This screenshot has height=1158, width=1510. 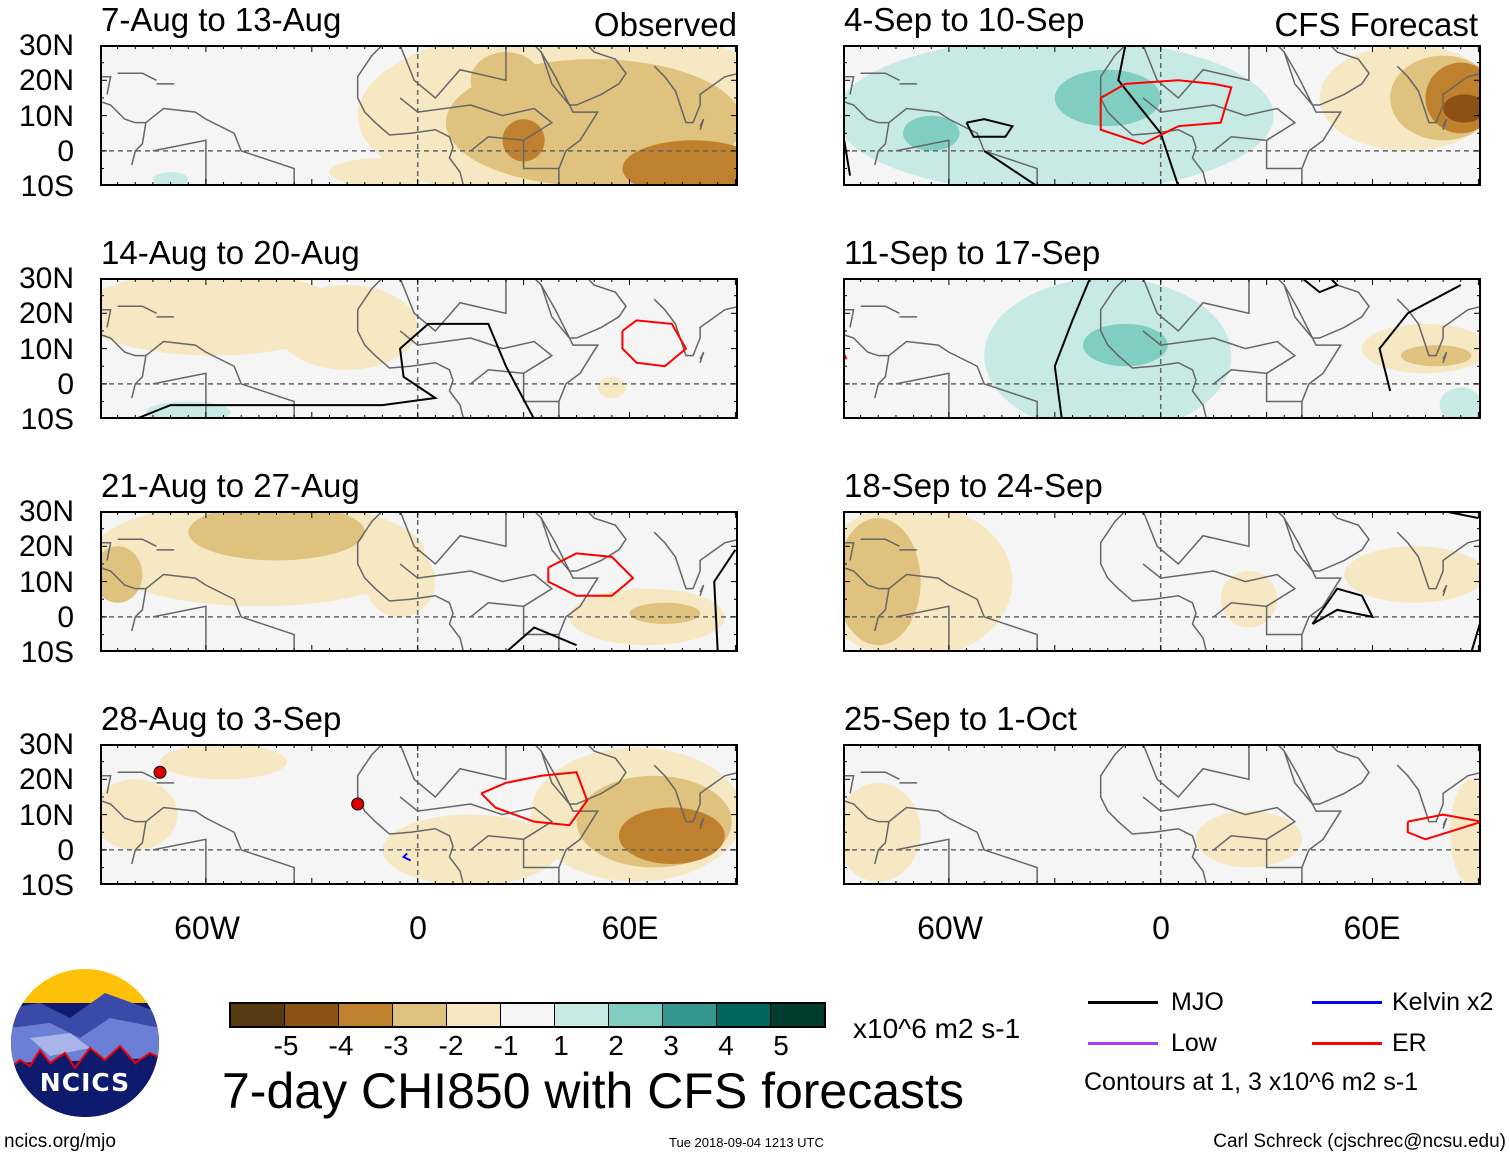 What do you see at coordinates (630, 928) in the screenshot?
I see `x-tick-60e: 60E` at bounding box center [630, 928].